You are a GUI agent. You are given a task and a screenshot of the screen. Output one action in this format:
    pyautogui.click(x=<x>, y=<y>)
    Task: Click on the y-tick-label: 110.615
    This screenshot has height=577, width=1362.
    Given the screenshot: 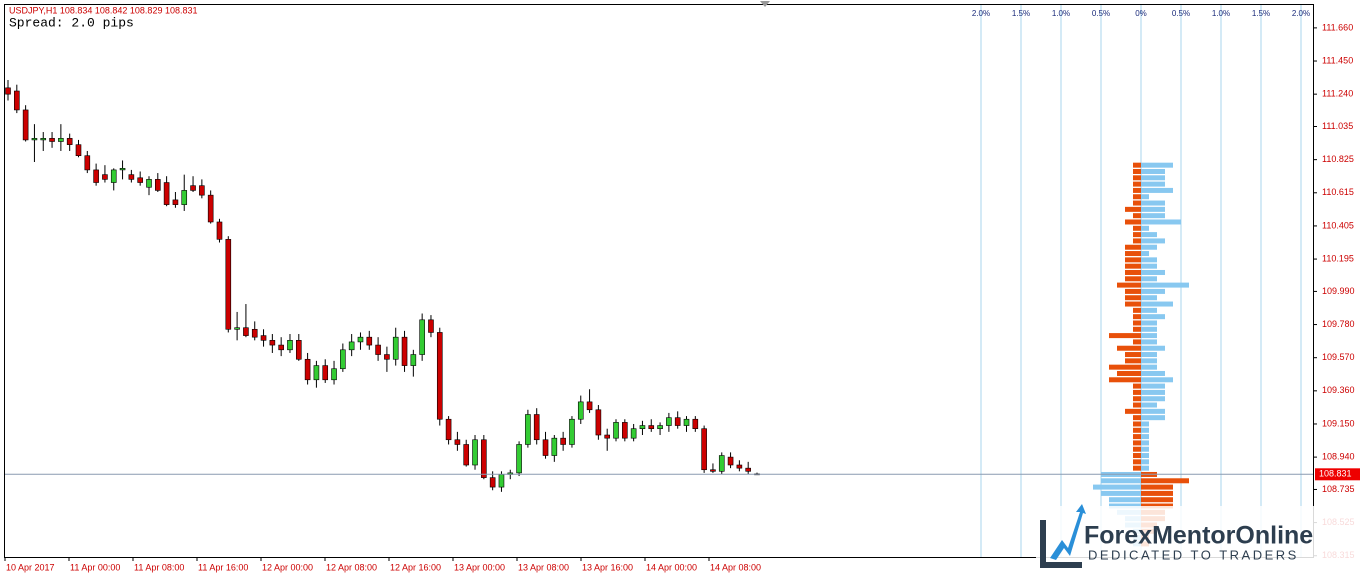 What is the action you would take?
    pyautogui.click(x=1338, y=192)
    